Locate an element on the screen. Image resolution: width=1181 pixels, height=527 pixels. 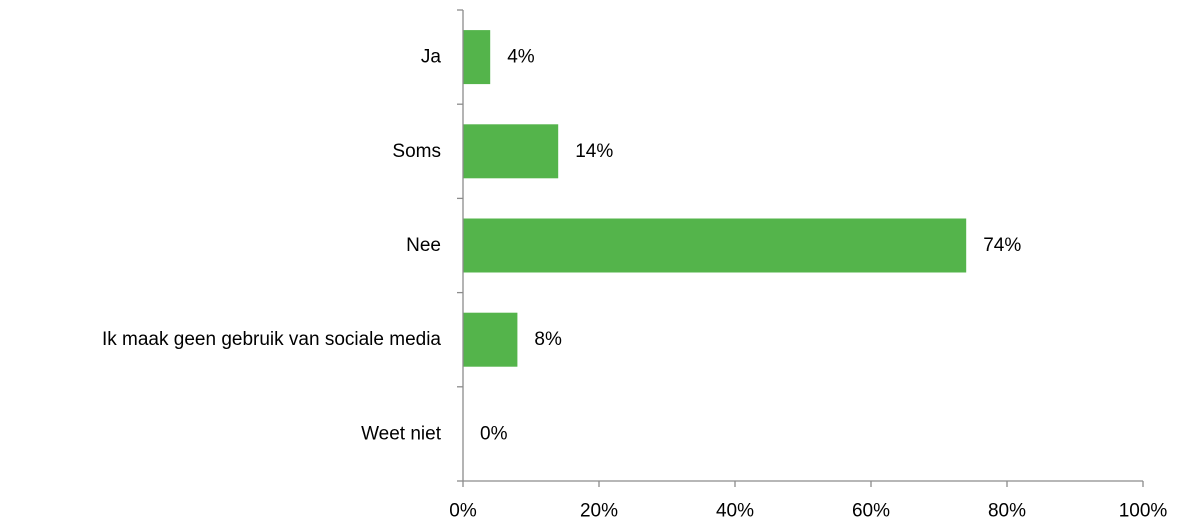
category-label-4: Weet niet is located at coordinates (401, 433).